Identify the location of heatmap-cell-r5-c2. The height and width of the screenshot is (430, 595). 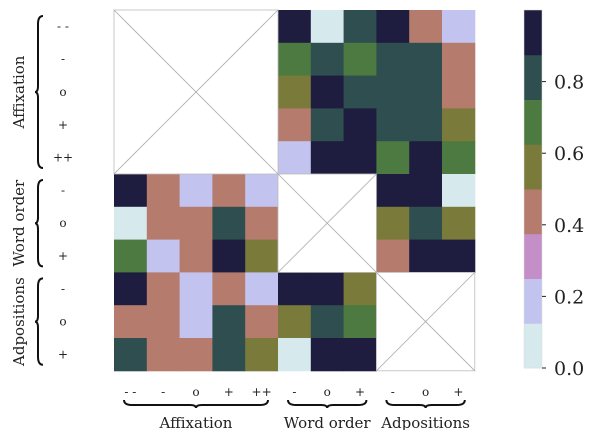
(196, 191).